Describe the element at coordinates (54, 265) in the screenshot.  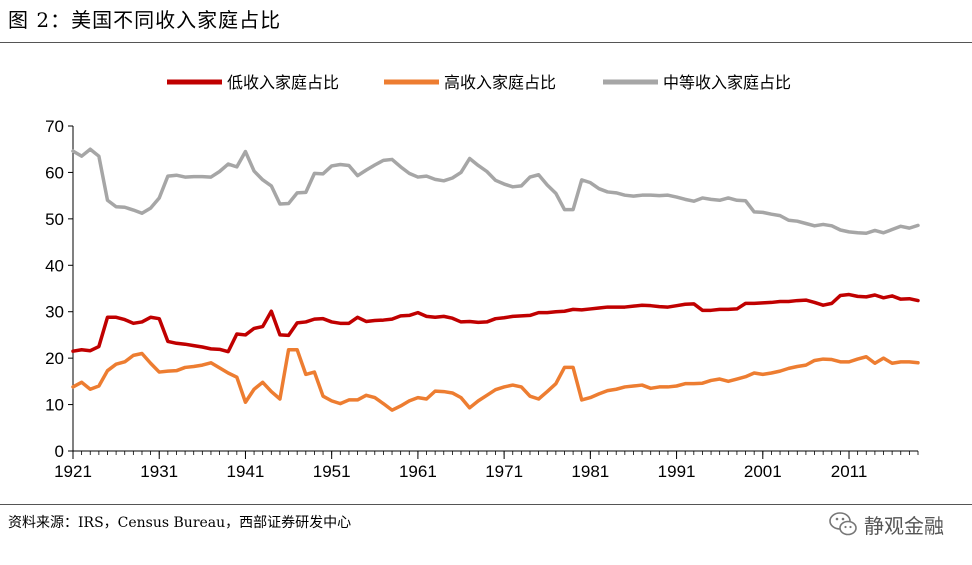
I see `y-tick-label: 40` at that location.